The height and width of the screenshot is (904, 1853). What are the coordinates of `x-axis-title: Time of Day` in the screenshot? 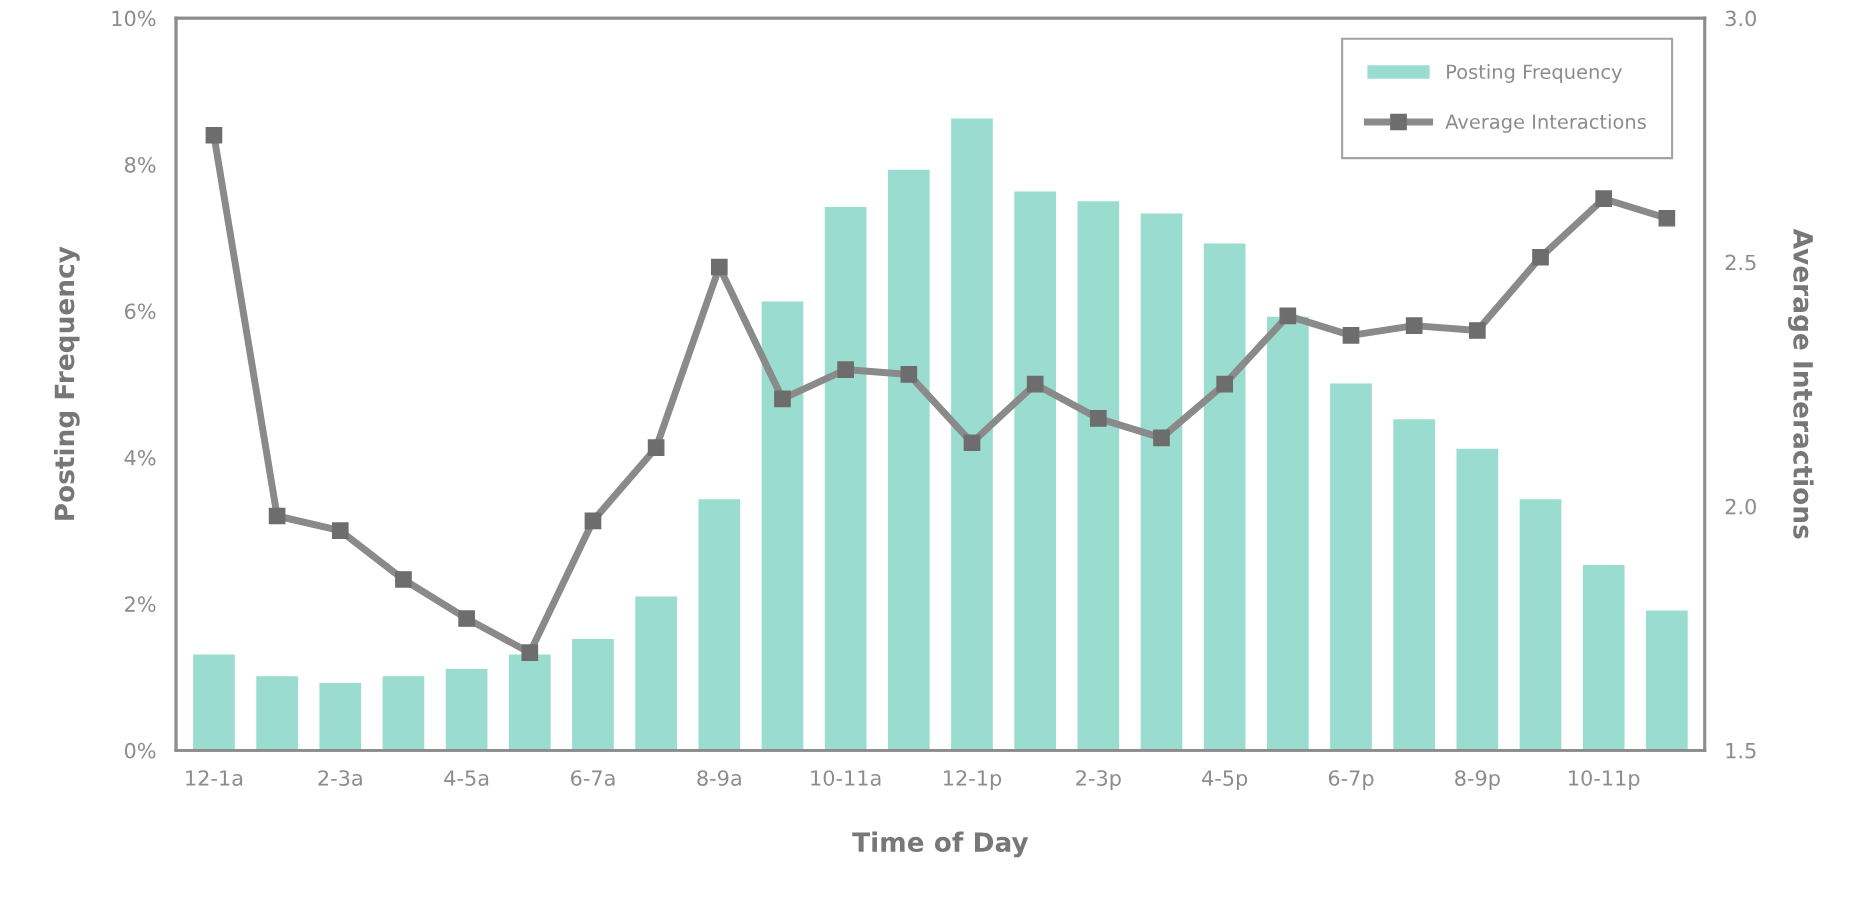 It's located at (940, 844).